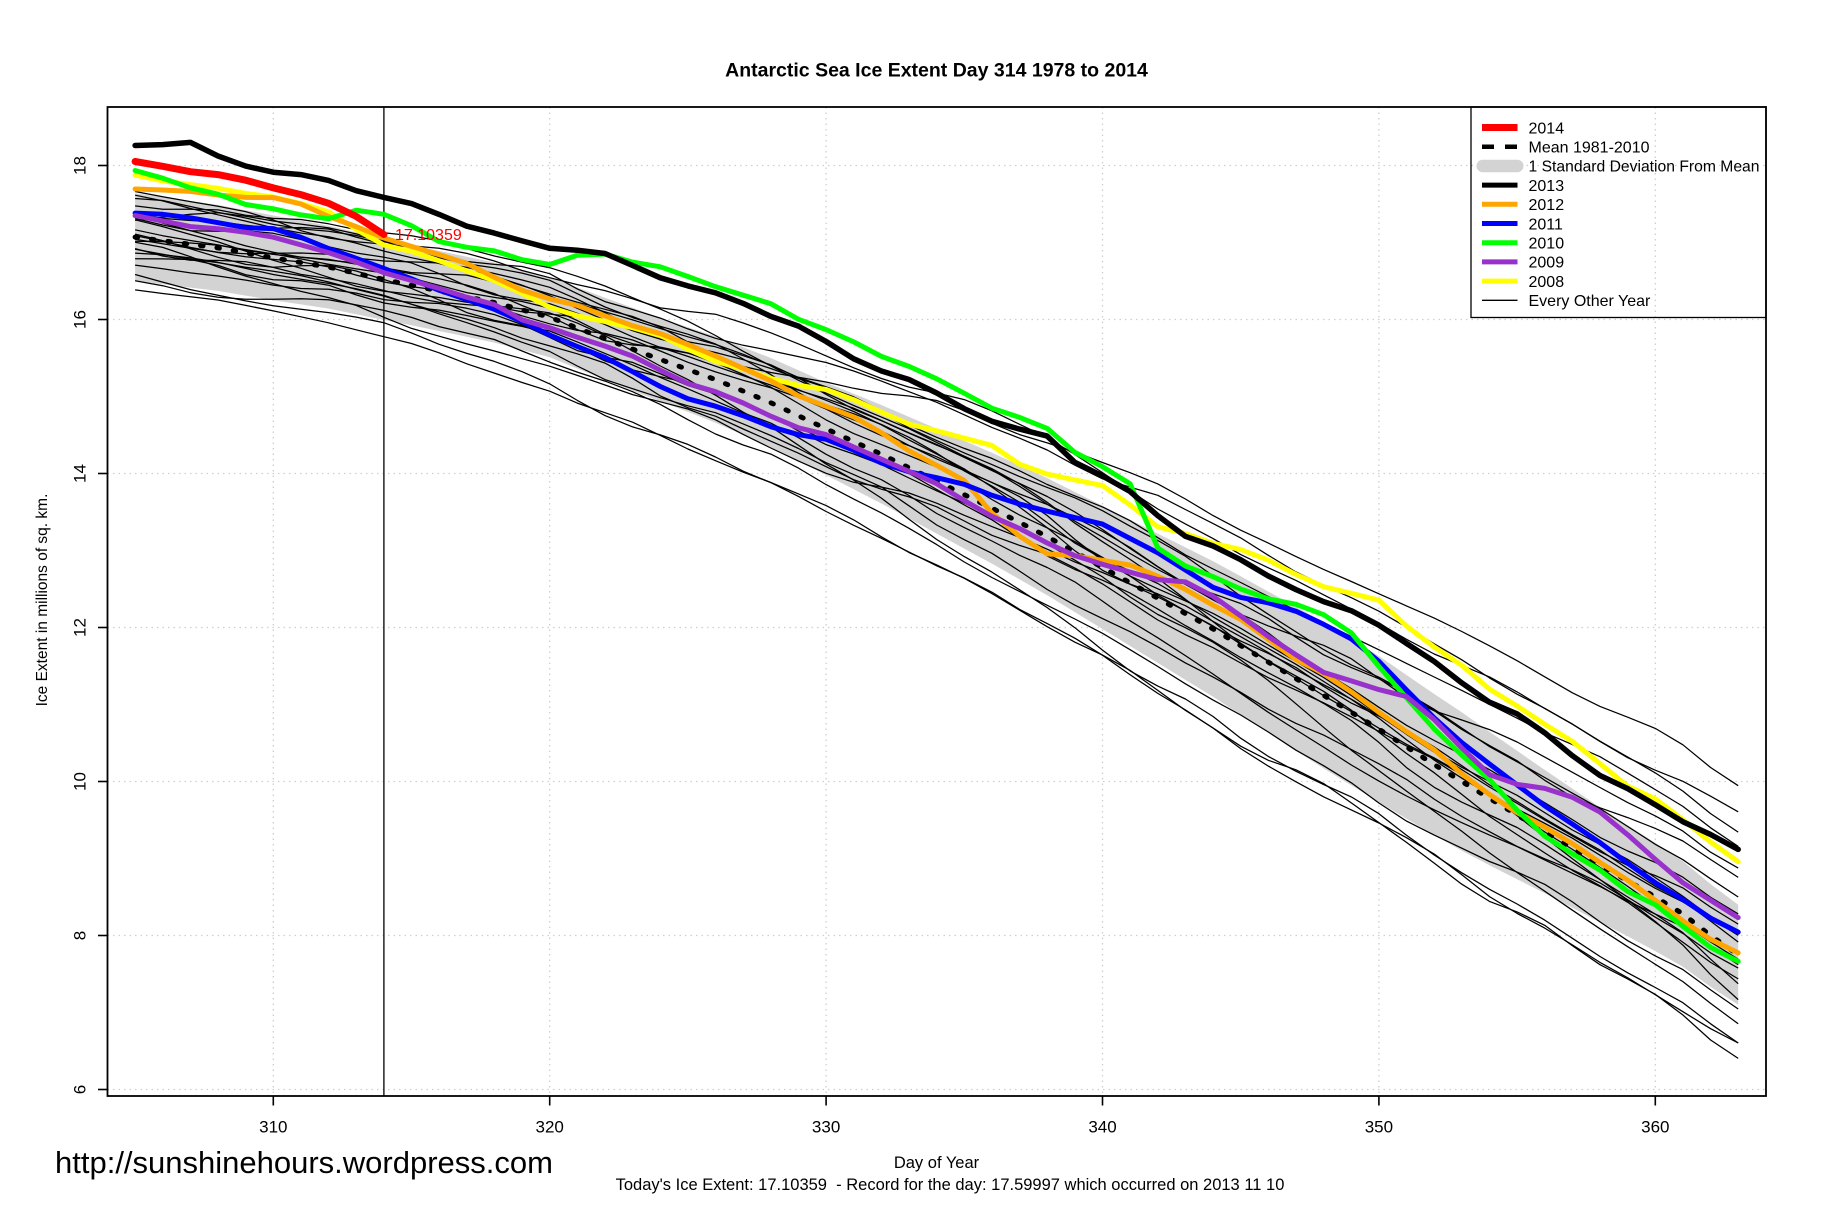 This screenshot has width=1836, height=1223. What do you see at coordinates (937, 1163) in the screenshot?
I see `svg-text: Day of Year` at bounding box center [937, 1163].